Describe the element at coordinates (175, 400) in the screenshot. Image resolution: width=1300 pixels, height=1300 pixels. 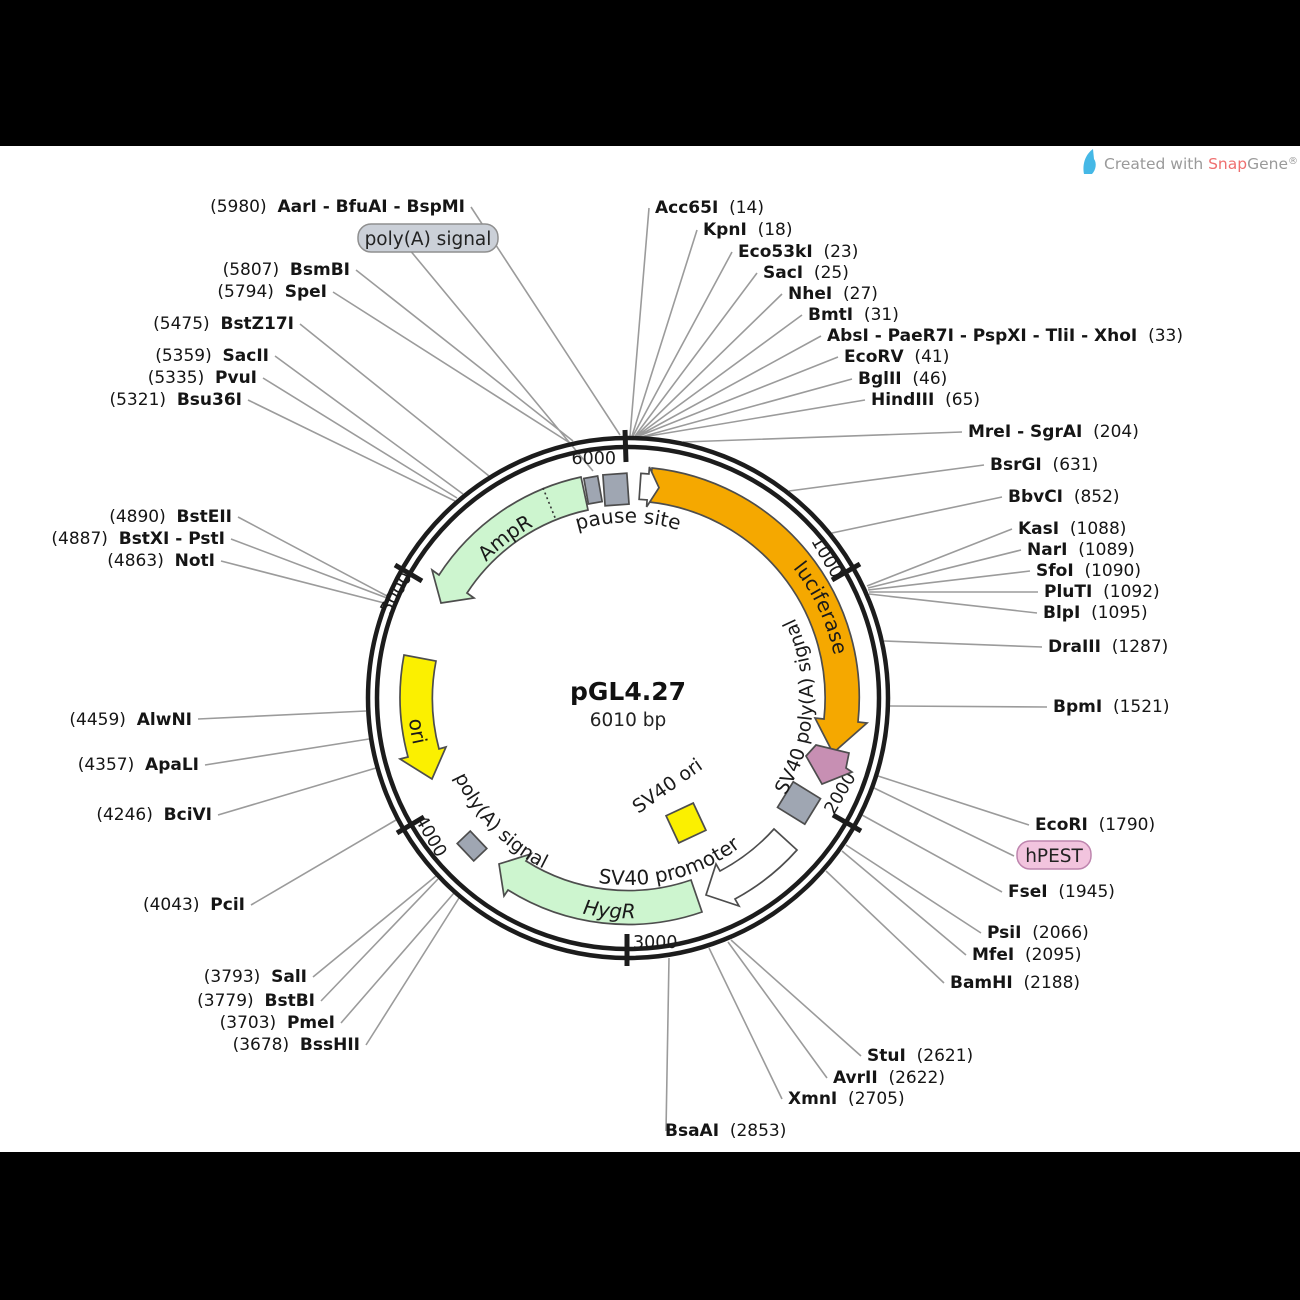
I see `site-label: (5321) Bsu36I` at that location.